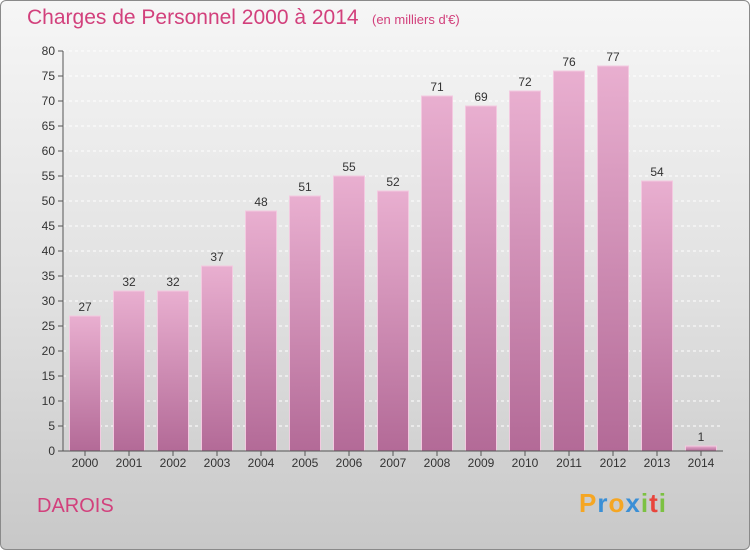  I want to click on data-label: 77, so click(613, 57).